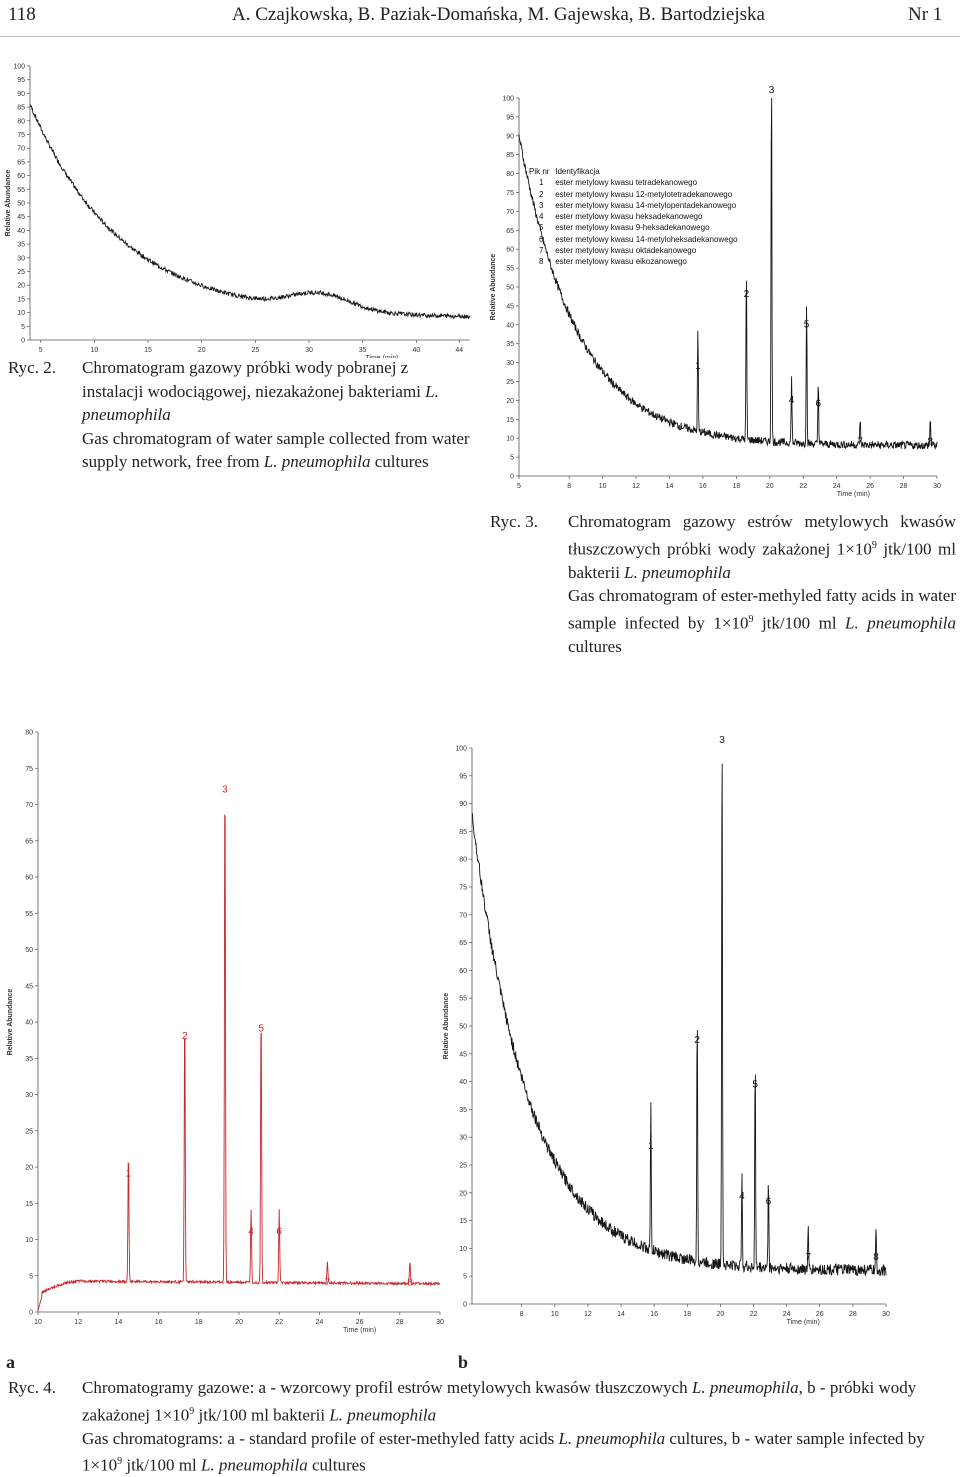 The width and height of the screenshot is (960, 1477). What do you see at coordinates (799, 623) in the screenshot?
I see `fig3-caption-en-2: jtk/100 ml` at bounding box center [799, 623].